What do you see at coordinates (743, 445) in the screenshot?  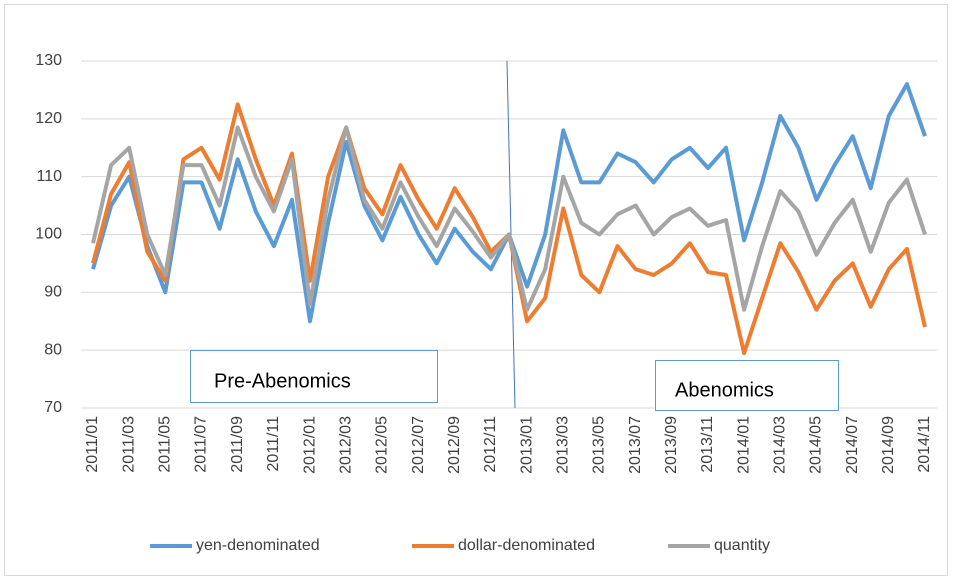 I see `x-tick-label: 2014/01` at bounding box center [743, 445].